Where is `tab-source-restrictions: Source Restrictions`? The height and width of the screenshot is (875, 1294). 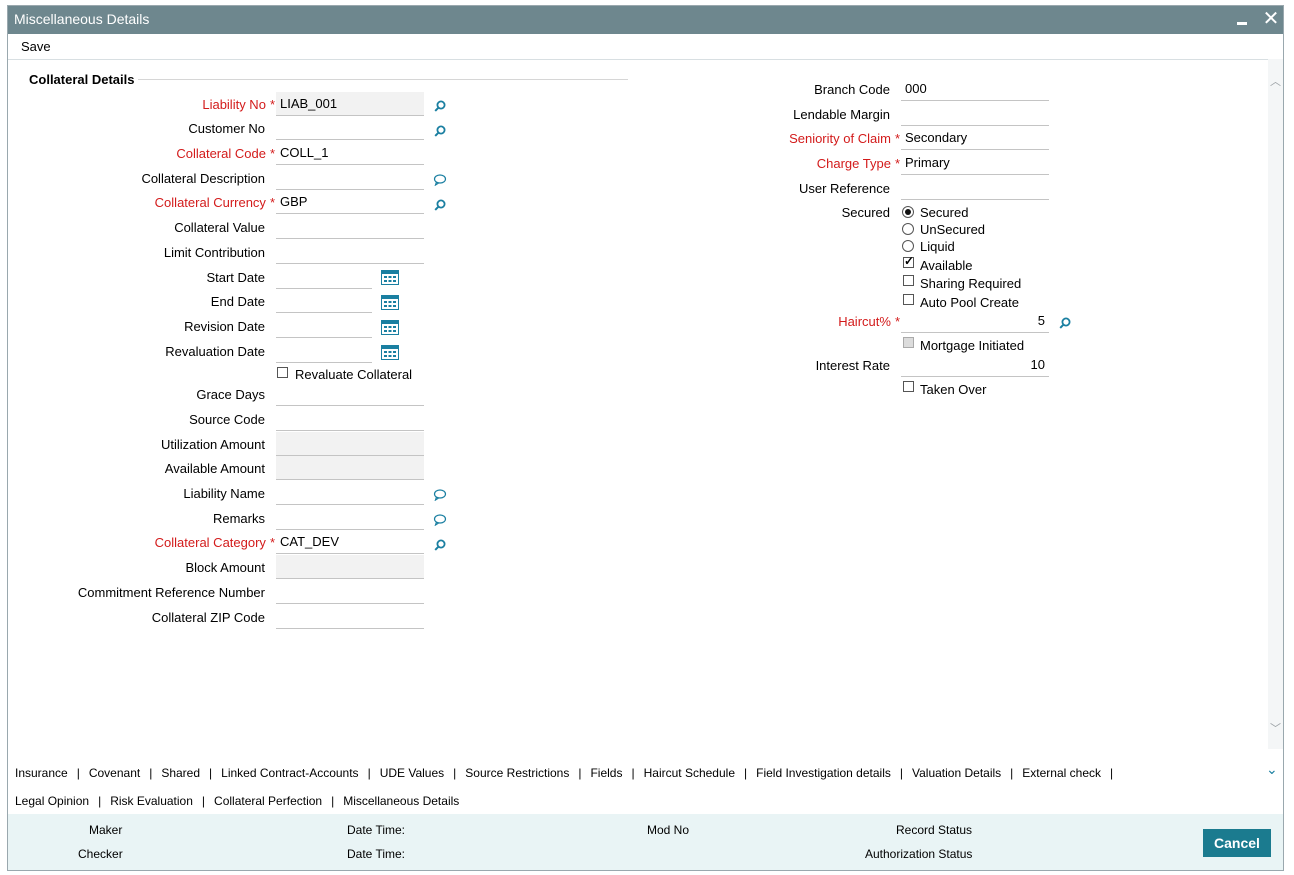 tab-source-restrictions: Source Restrictions is located at coordinates (517, 773).